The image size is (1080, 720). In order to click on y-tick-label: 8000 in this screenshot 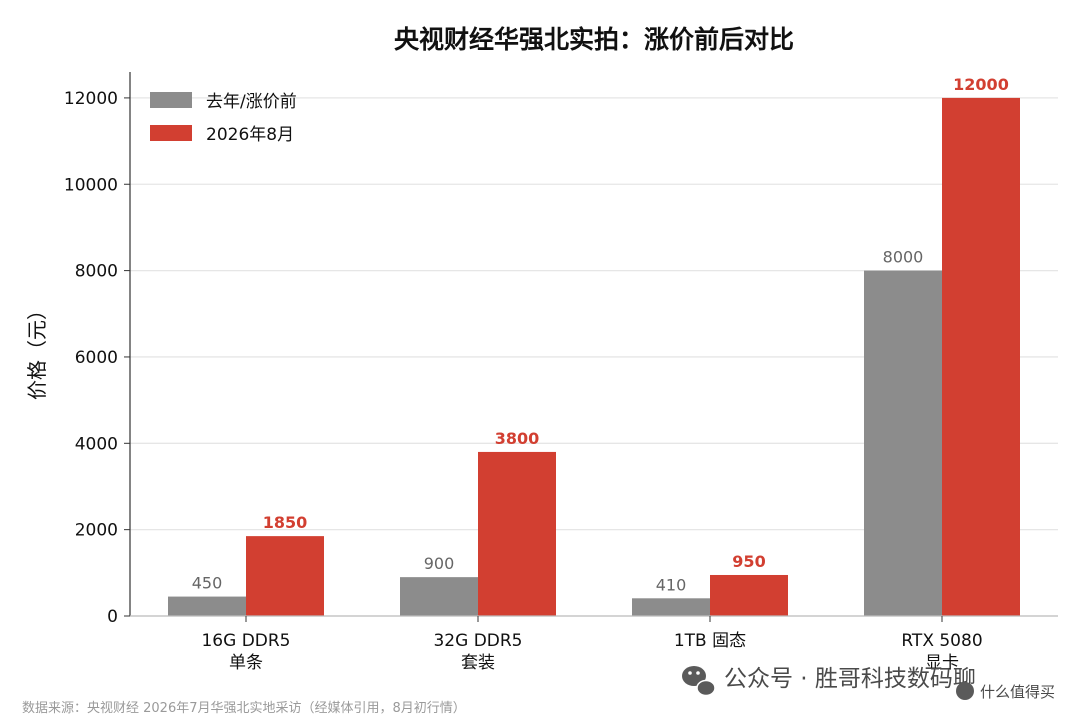, I will do `click(96, 272)`.